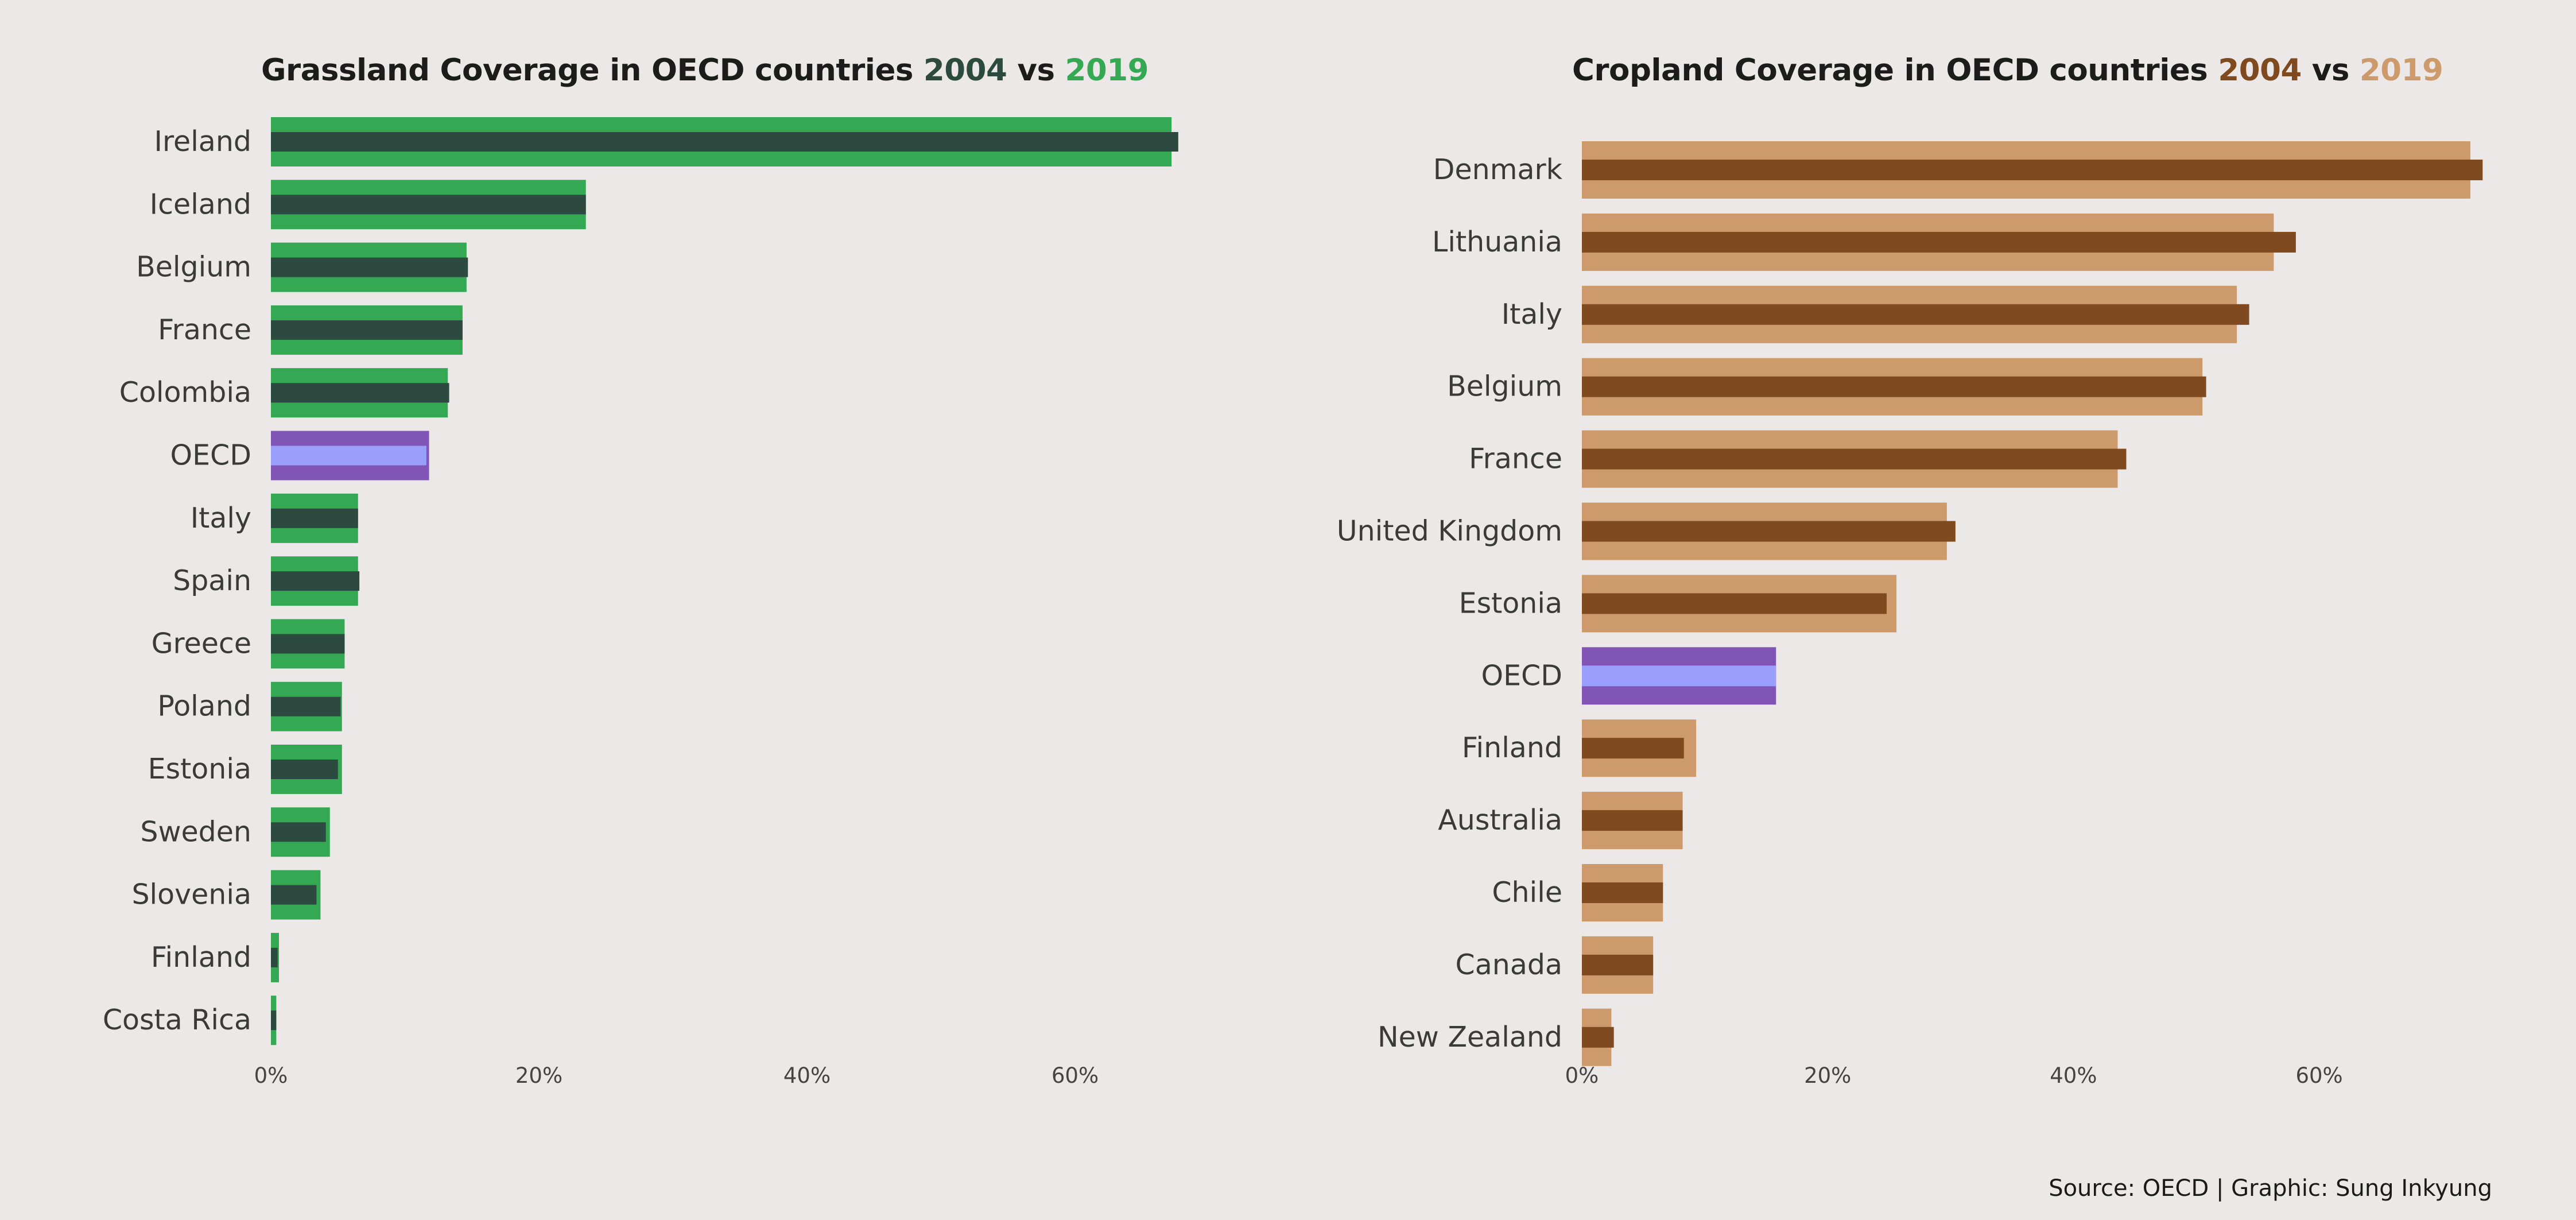 This screenshot has width=2576, height=1220. I want to click on category-label-denmark: Denmark, so click(1498, 169).